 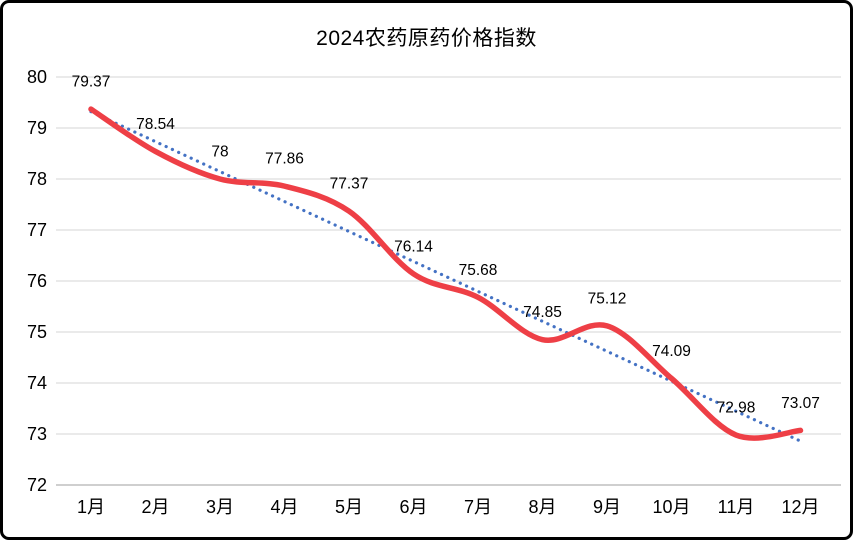 What do you see at coordinates (800, 507) in the screenshot?
I see `x-axis-tick-label: 12月` at bounding box center [800, 507].